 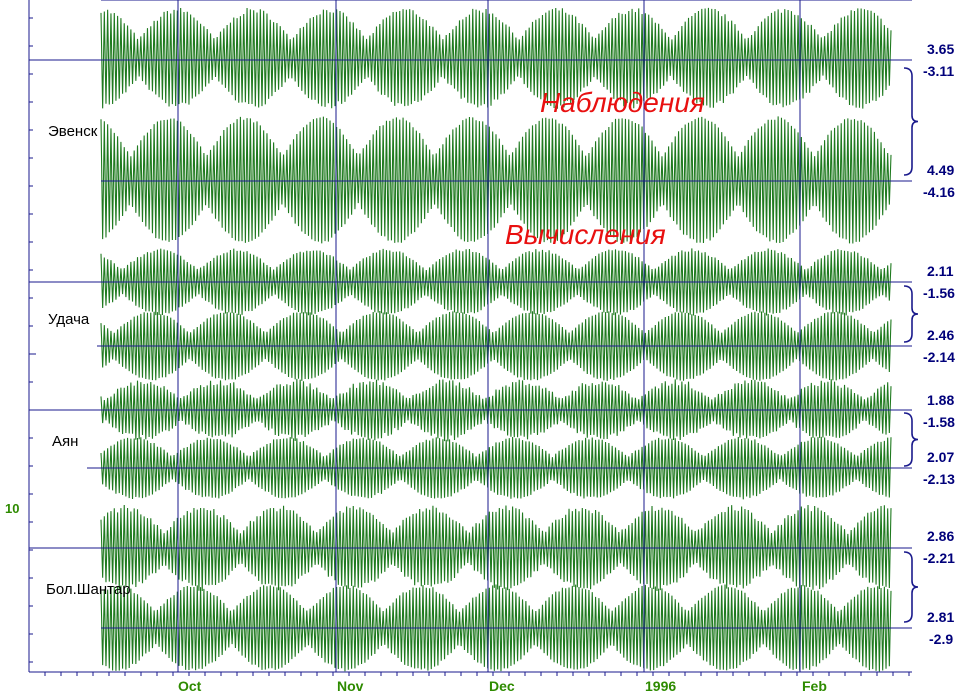 What do you see at coordinates (940, 400) in the screenshot?
I see `value-ayan-obs-max: 1.88` at bounding box center [940, 400].